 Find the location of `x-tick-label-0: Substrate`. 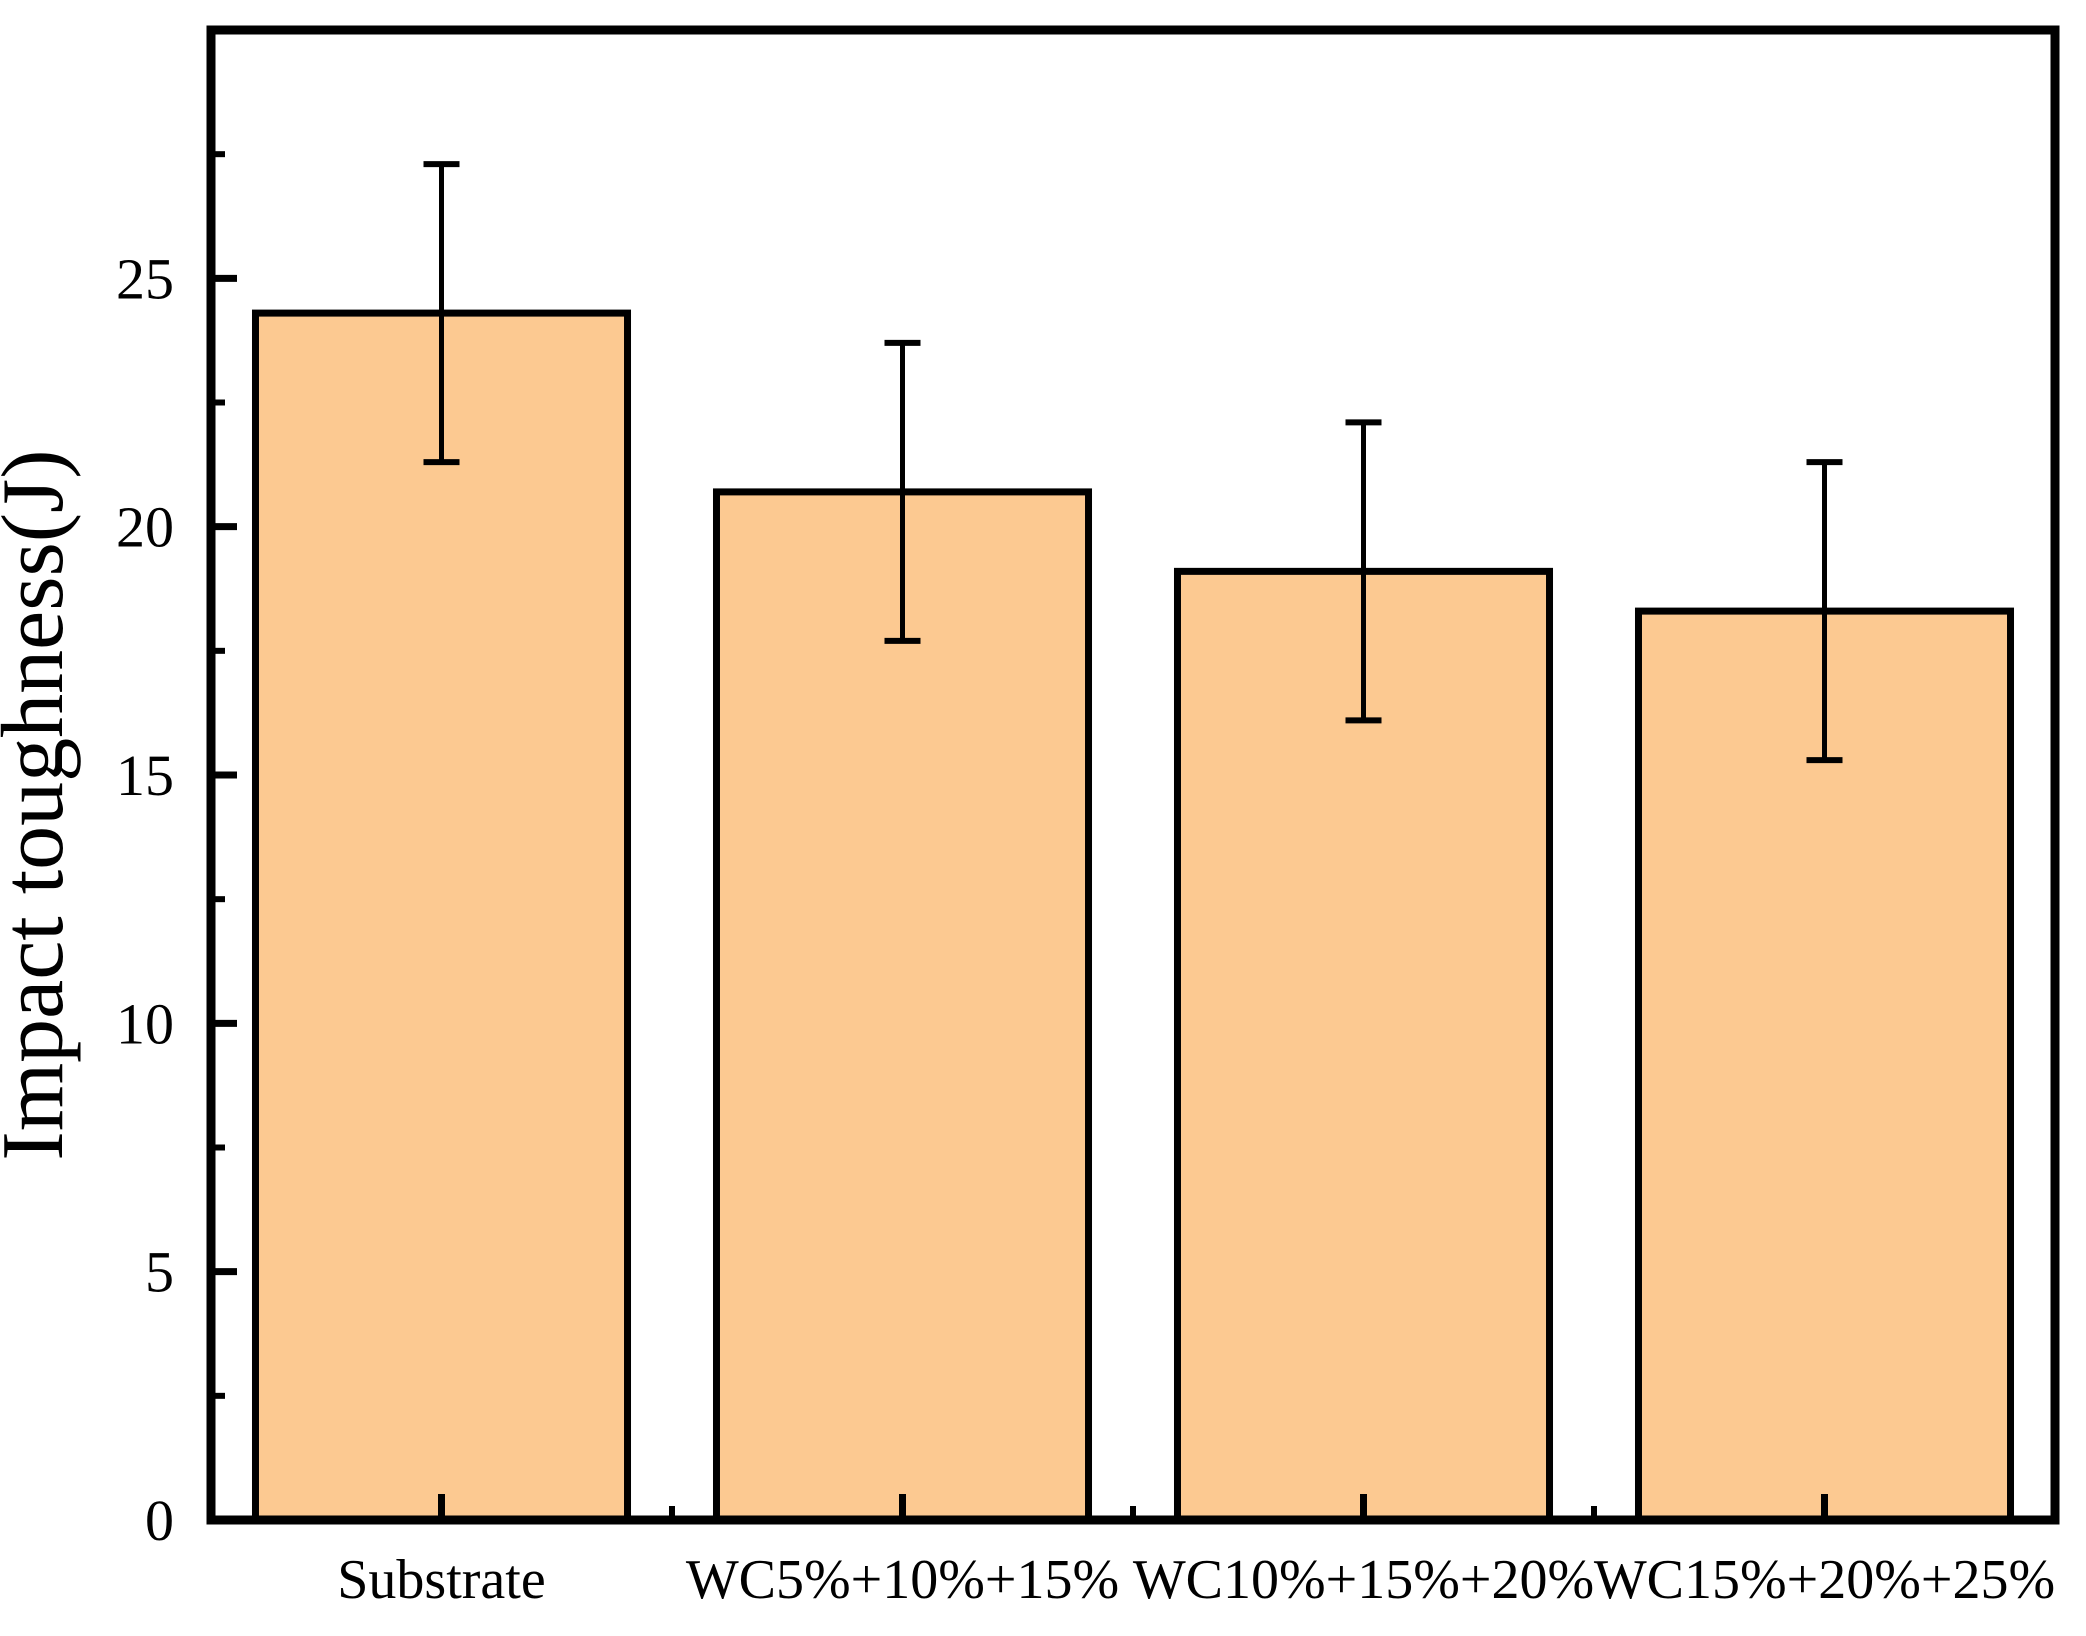

x-tick-label-0: Substrate is located at coordinates (441, 1580).